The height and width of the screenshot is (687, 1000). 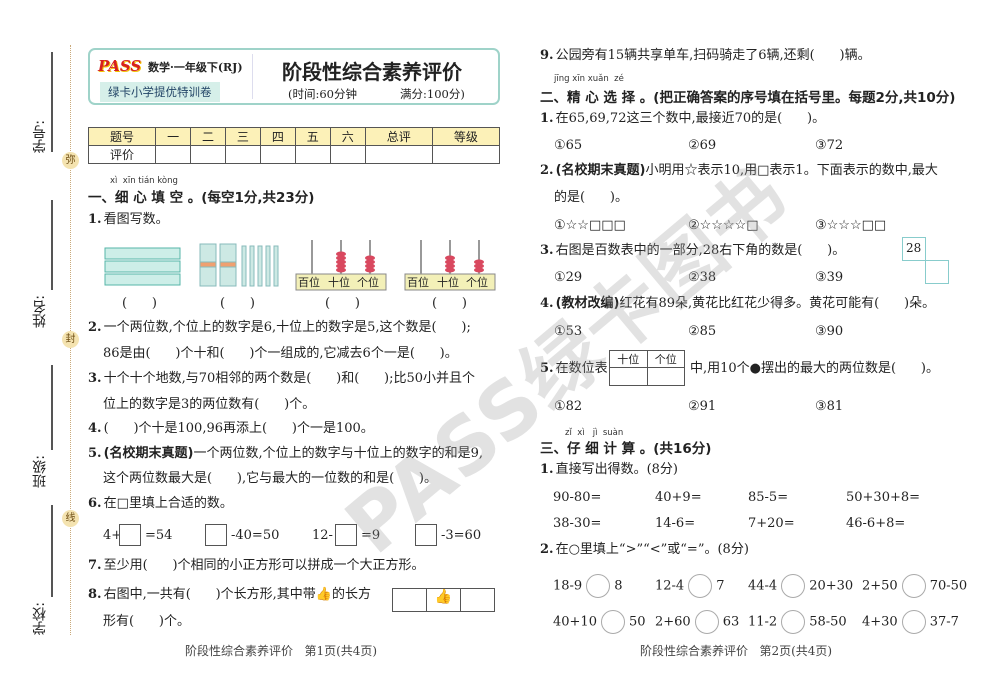 I want to click on question-text: 形有( )个。, so click(x=146, y=621).